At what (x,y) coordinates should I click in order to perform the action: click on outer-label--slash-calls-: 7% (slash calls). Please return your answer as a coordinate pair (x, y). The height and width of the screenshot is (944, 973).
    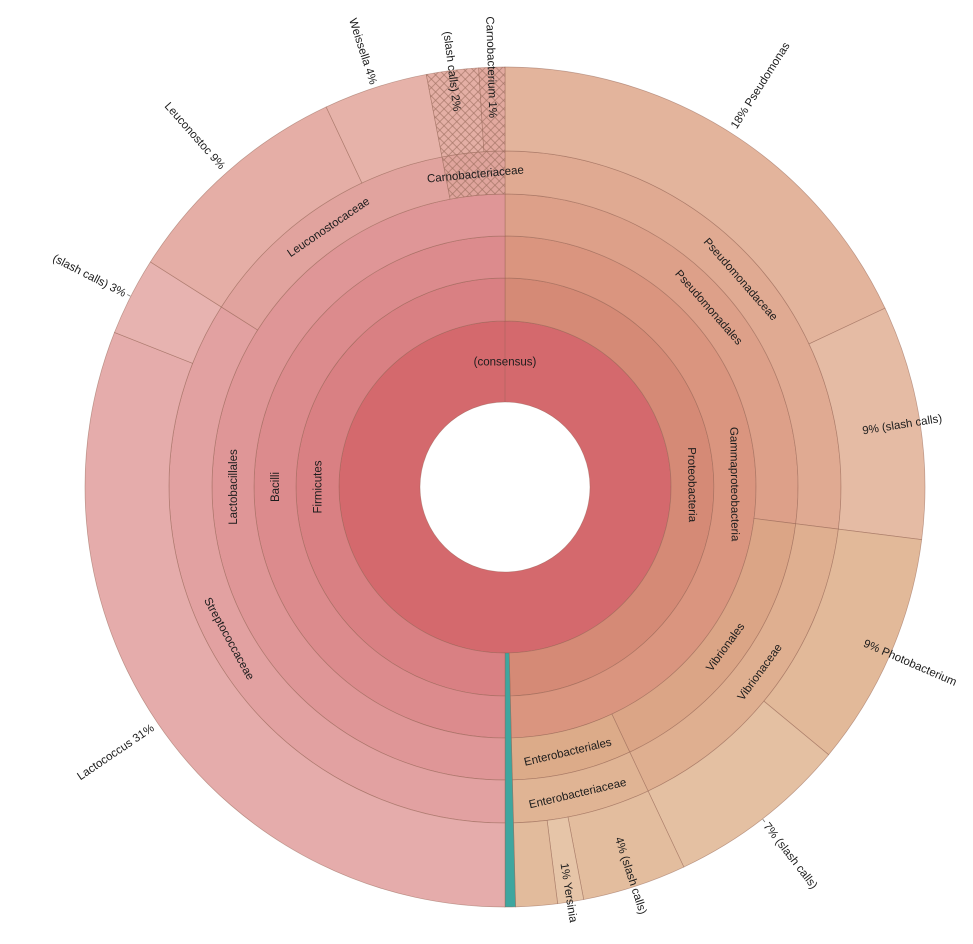
    Looking at the image, I should click on (790, 856).